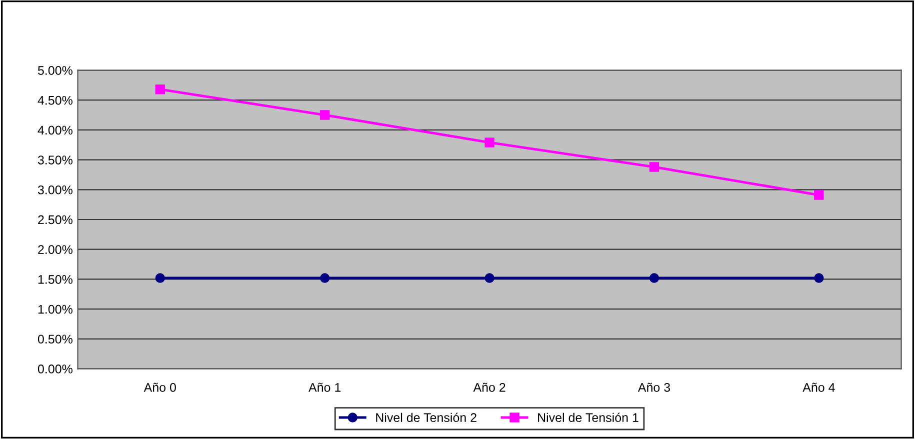  Describe the element at coordinates (55, 70) in the screenshot. I see `y-tick-label: 5.00%` at that location.